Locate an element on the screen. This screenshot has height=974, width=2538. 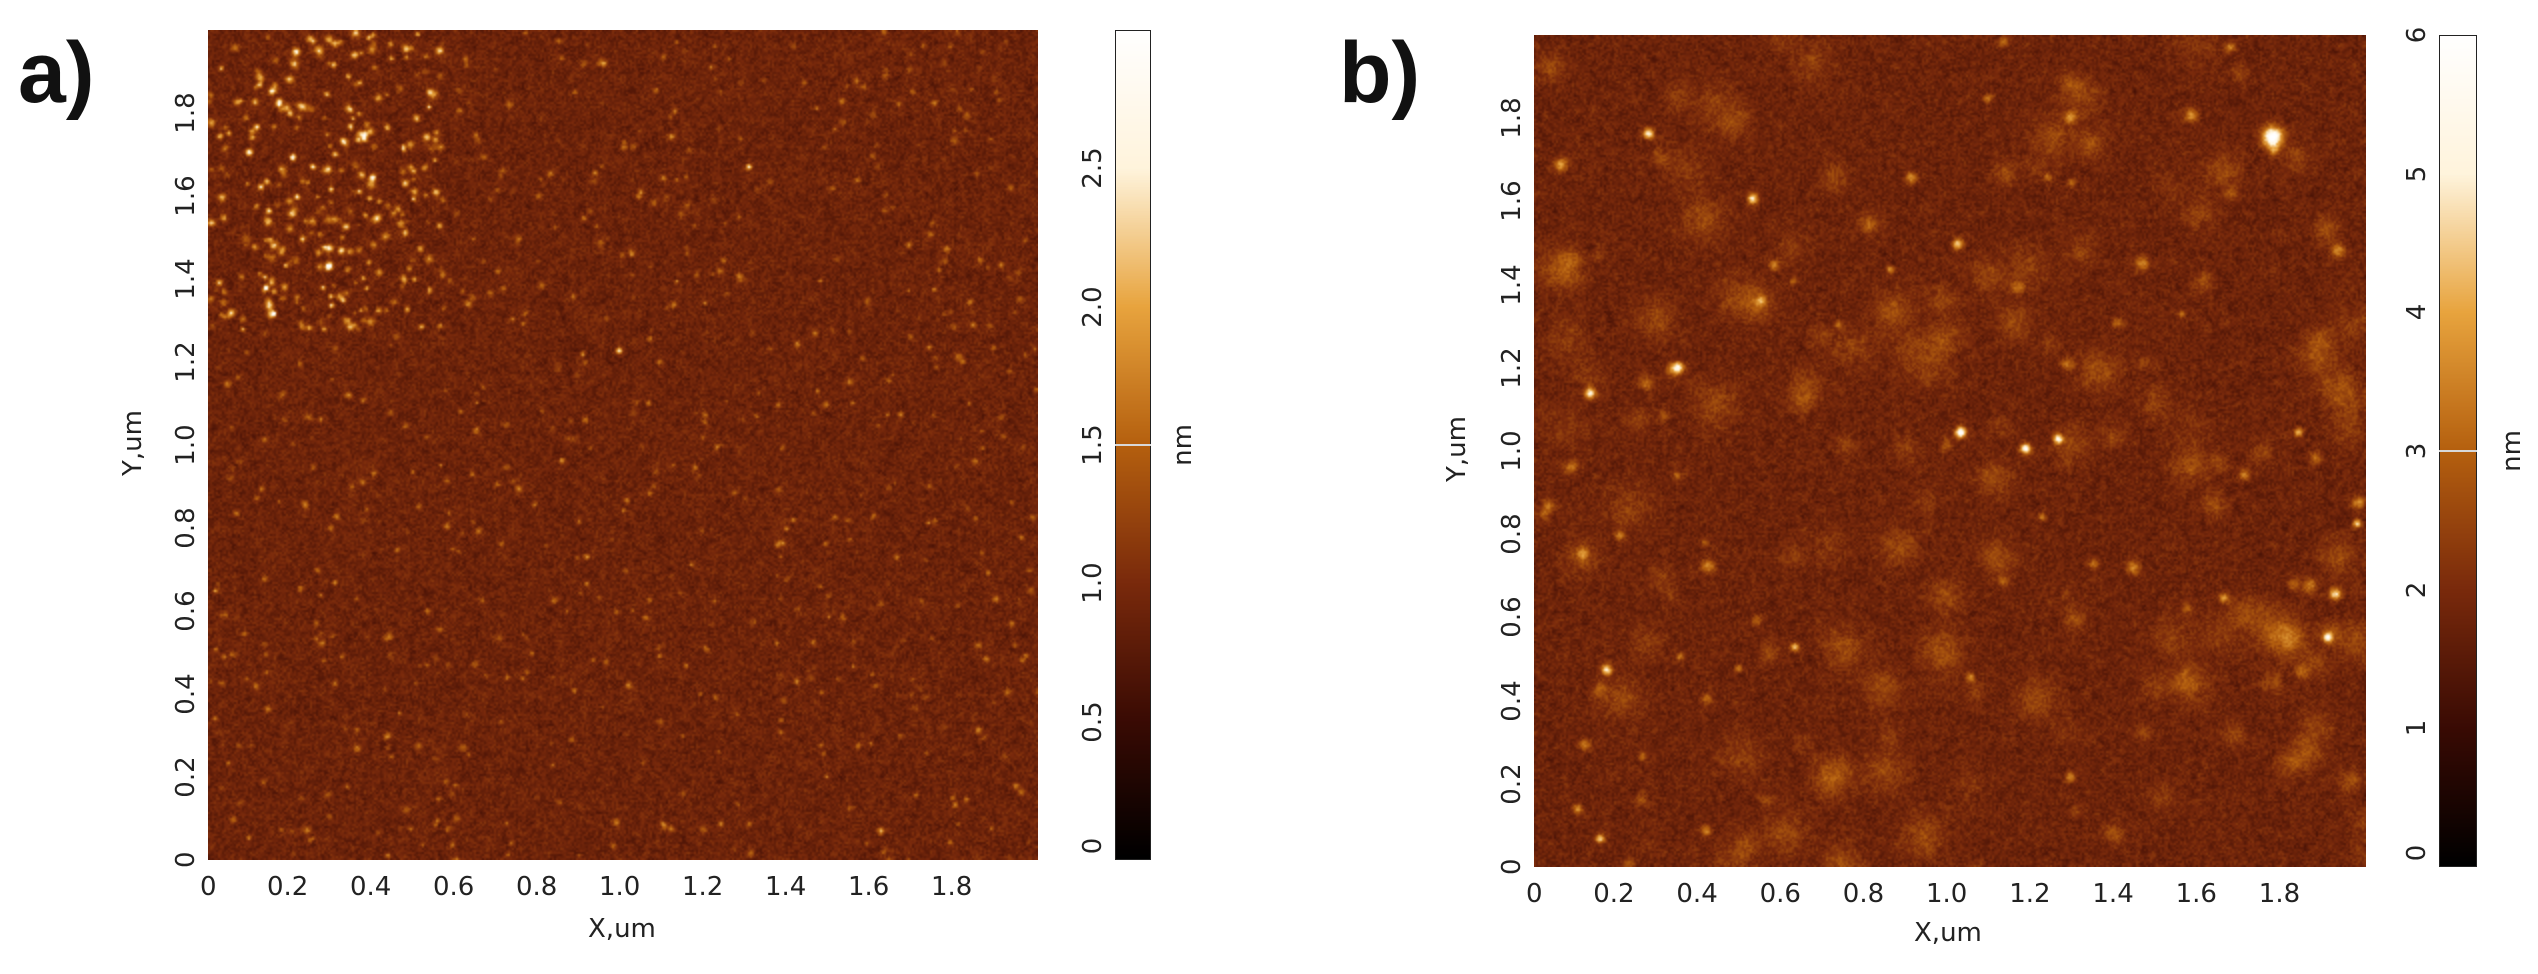
x-axis-title-a: X,um is located at coordinates (622, 929).